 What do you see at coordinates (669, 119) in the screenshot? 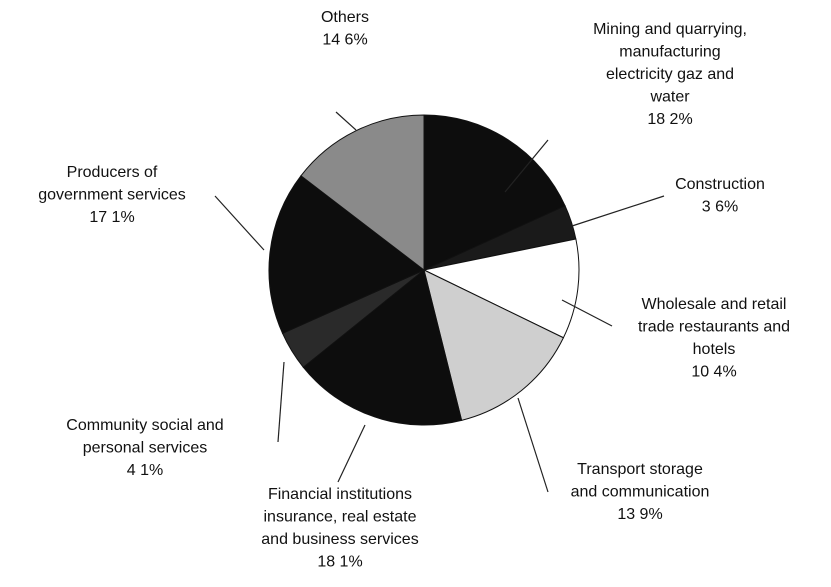
I see `value-label: 18 2%` at bounding box center [669, 119].